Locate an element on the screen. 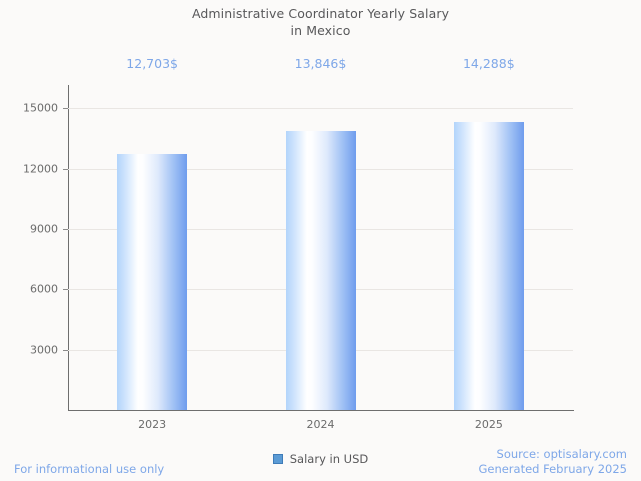  gridline is located at coordinates (320, 109).